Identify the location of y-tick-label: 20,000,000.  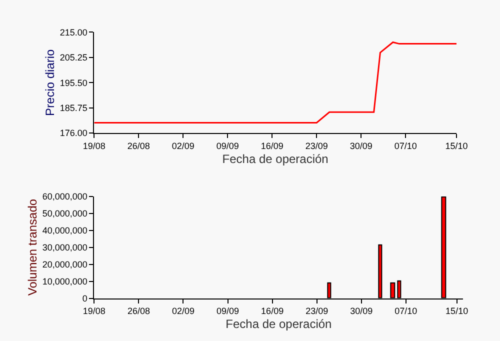
(65, 264).